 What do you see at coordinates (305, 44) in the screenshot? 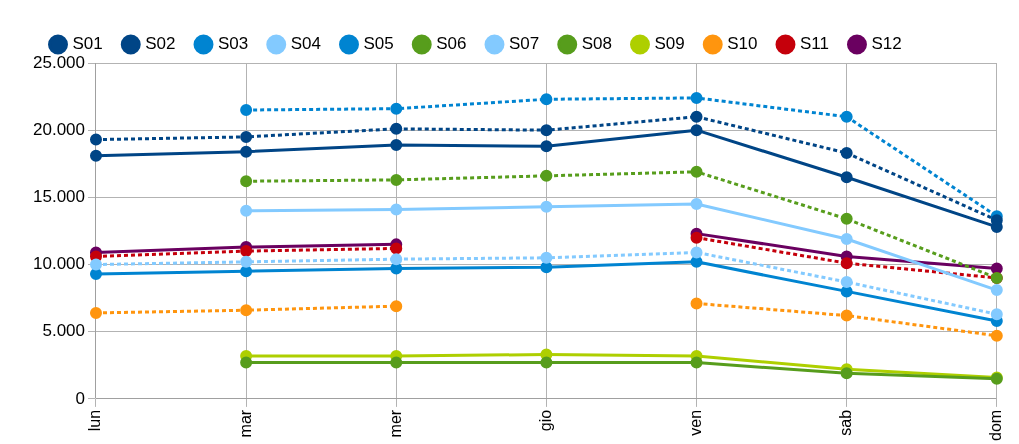
I see `legend-label: S04` at bounding box center [305, 44].